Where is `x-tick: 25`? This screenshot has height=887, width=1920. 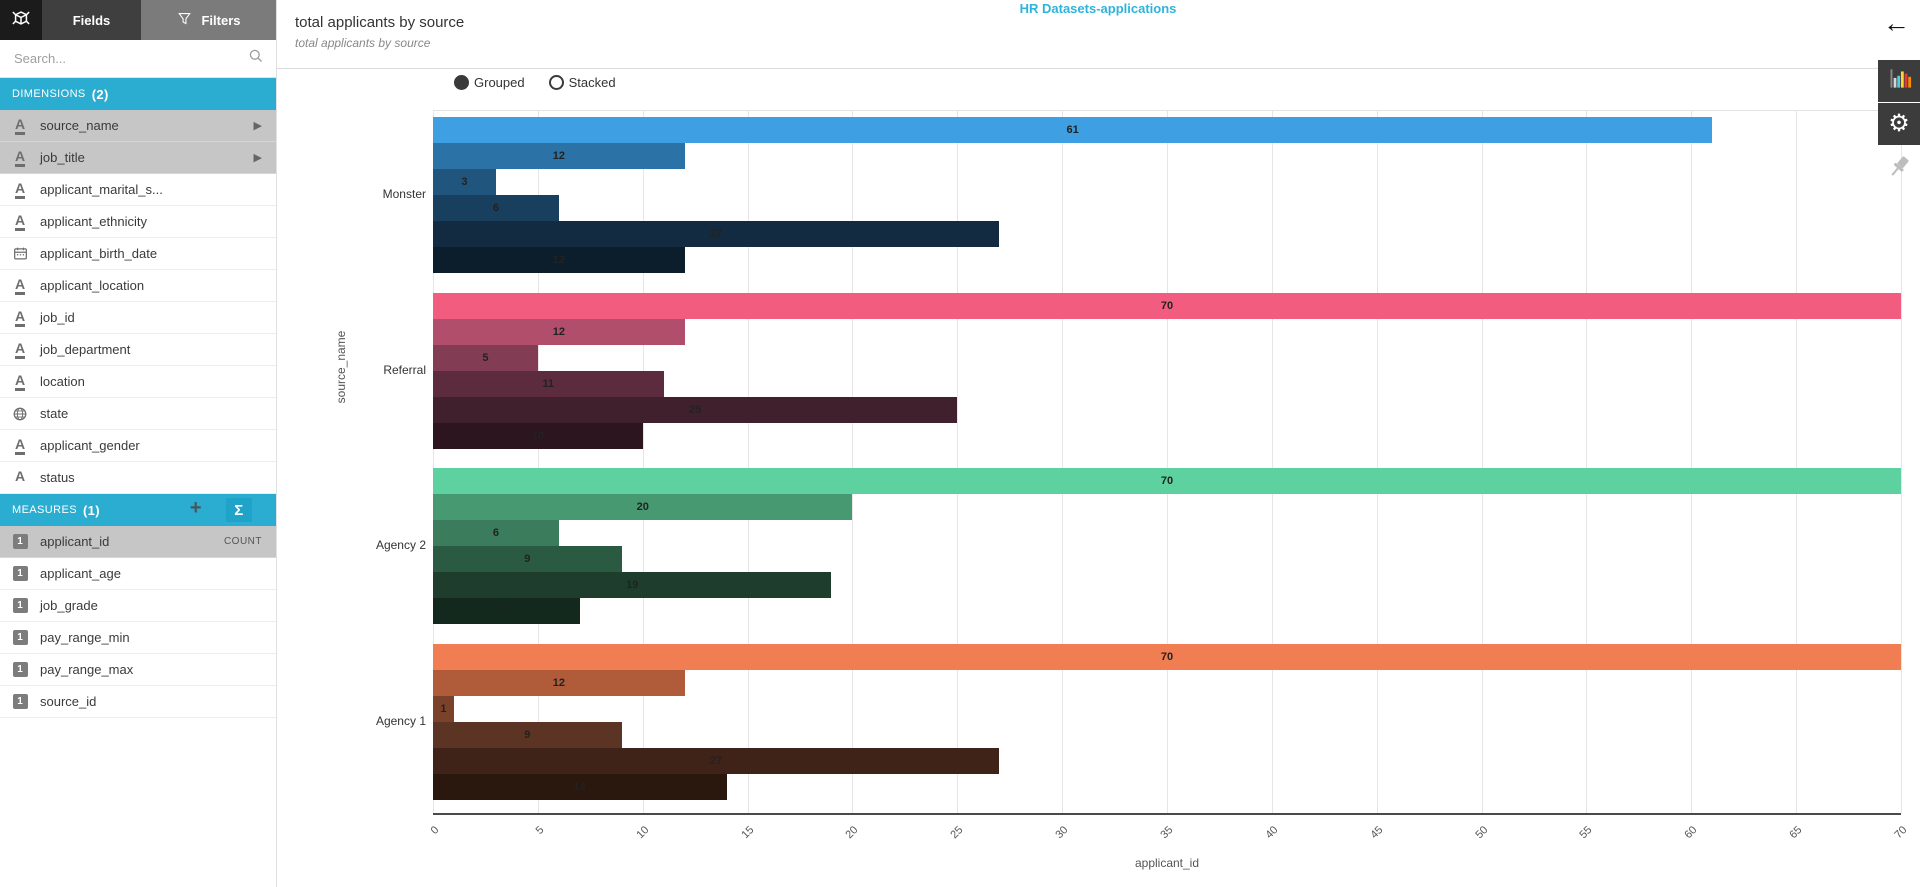
x-tick: 25 is located at coordinates (959, 830).